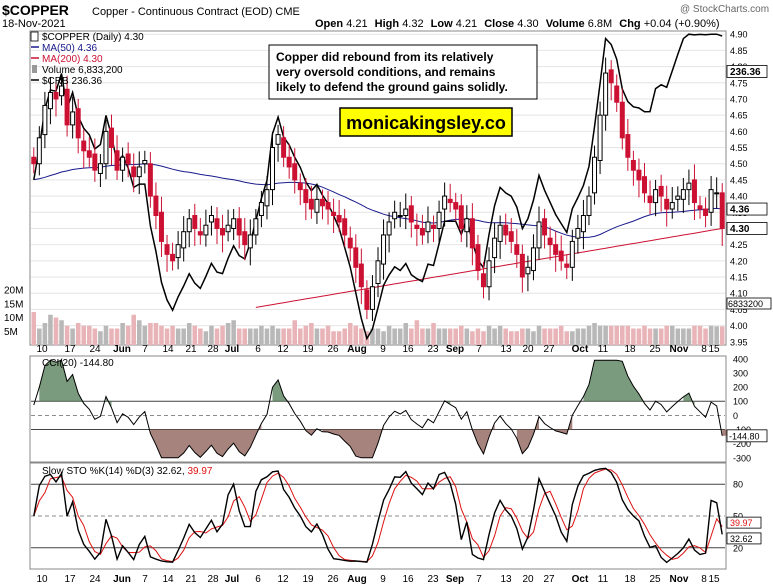 The width and height of the screenshot is (773, 588). Describe the element at coordinates (333, 579) in the screenshot. I see `x-axis-label: 26` at that location.